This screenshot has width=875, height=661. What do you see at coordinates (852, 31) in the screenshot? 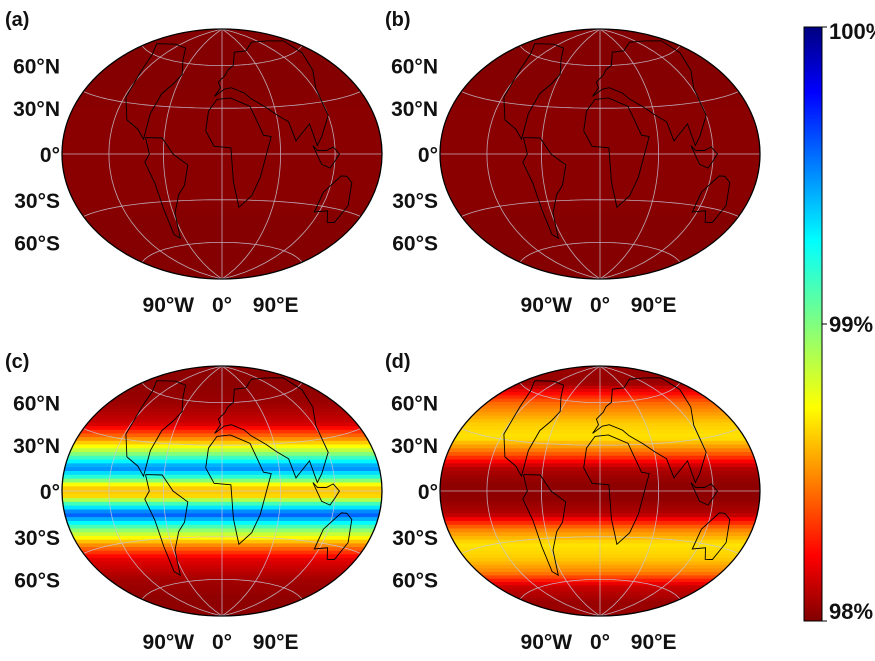
I see `colorbar-tick-label: 100%` at bounding box center [852, 31].